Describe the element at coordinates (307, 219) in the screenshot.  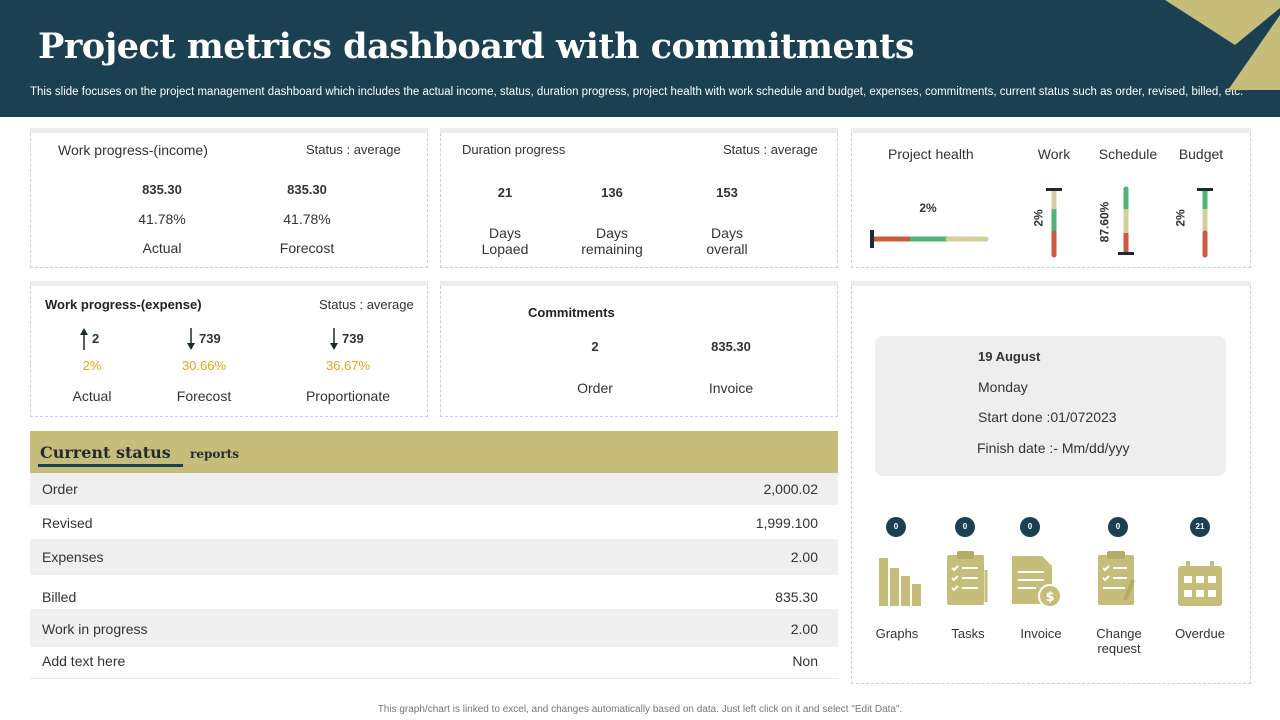
I see `income-forecast-pct: 41.78%` at that location.